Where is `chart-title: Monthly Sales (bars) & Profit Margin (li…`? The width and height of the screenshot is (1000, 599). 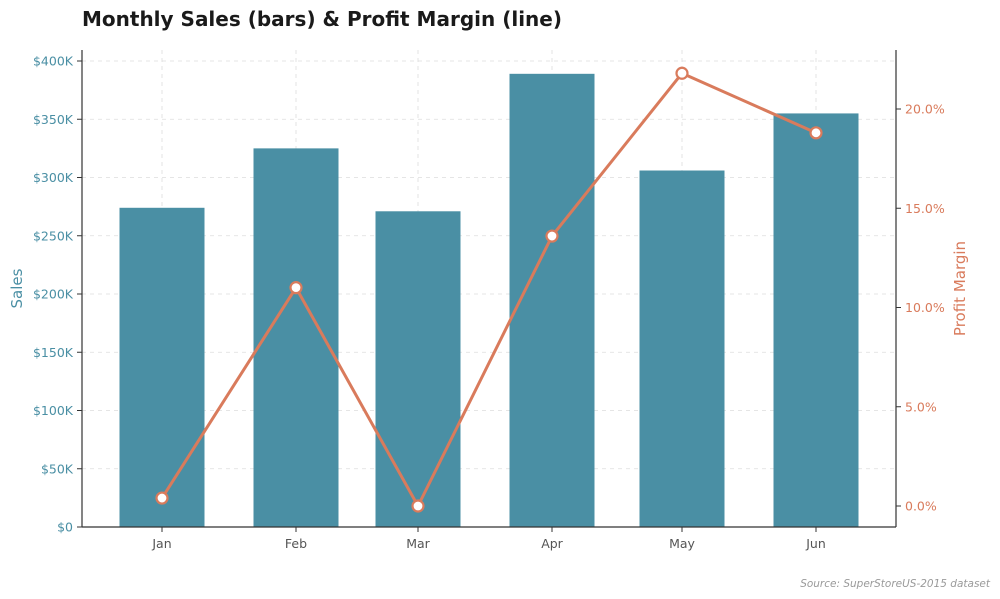
chart-title: Monthly Sales (bars) & Profit Margin (li… is located at coordinates (322, 19).